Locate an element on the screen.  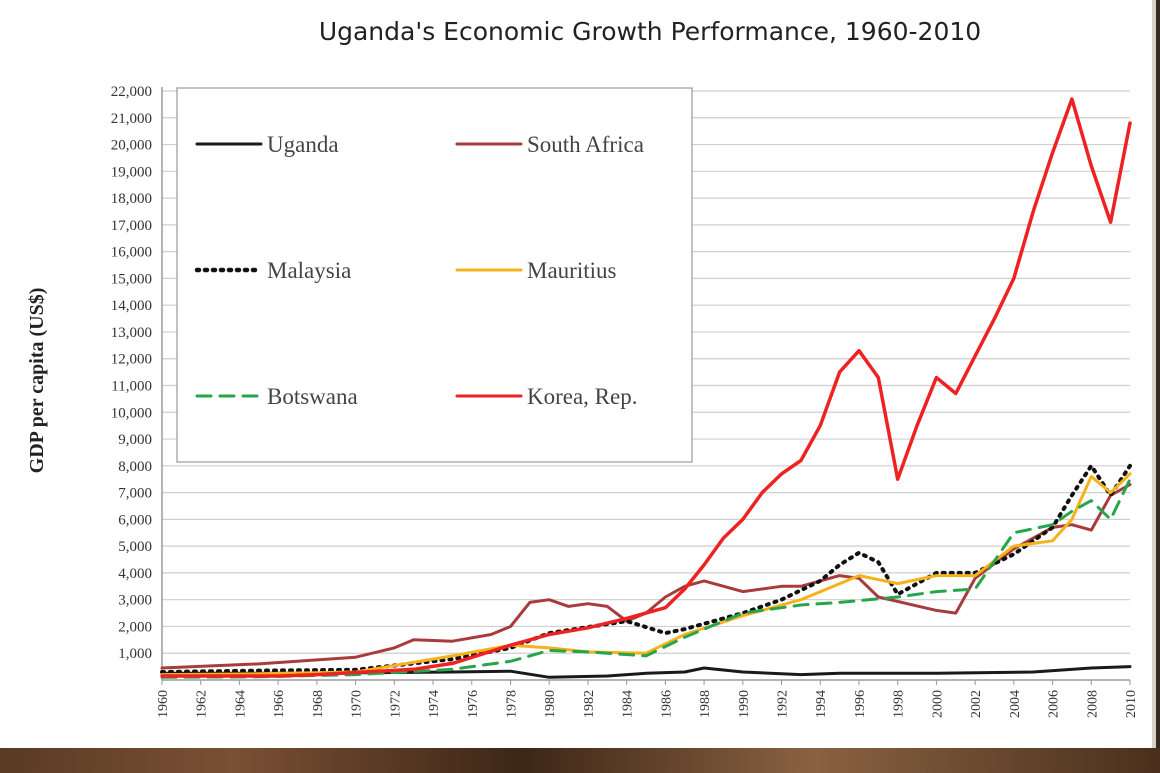
x-tick-label: 1970 is located at coordinates (357, 704).